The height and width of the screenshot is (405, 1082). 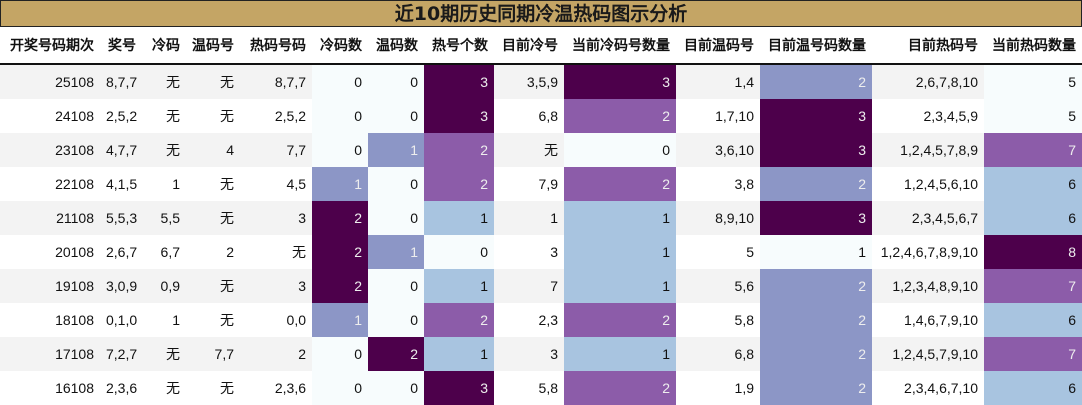 I want to click on column-header-cold-code: 冷码, so click(x=164, y=46).